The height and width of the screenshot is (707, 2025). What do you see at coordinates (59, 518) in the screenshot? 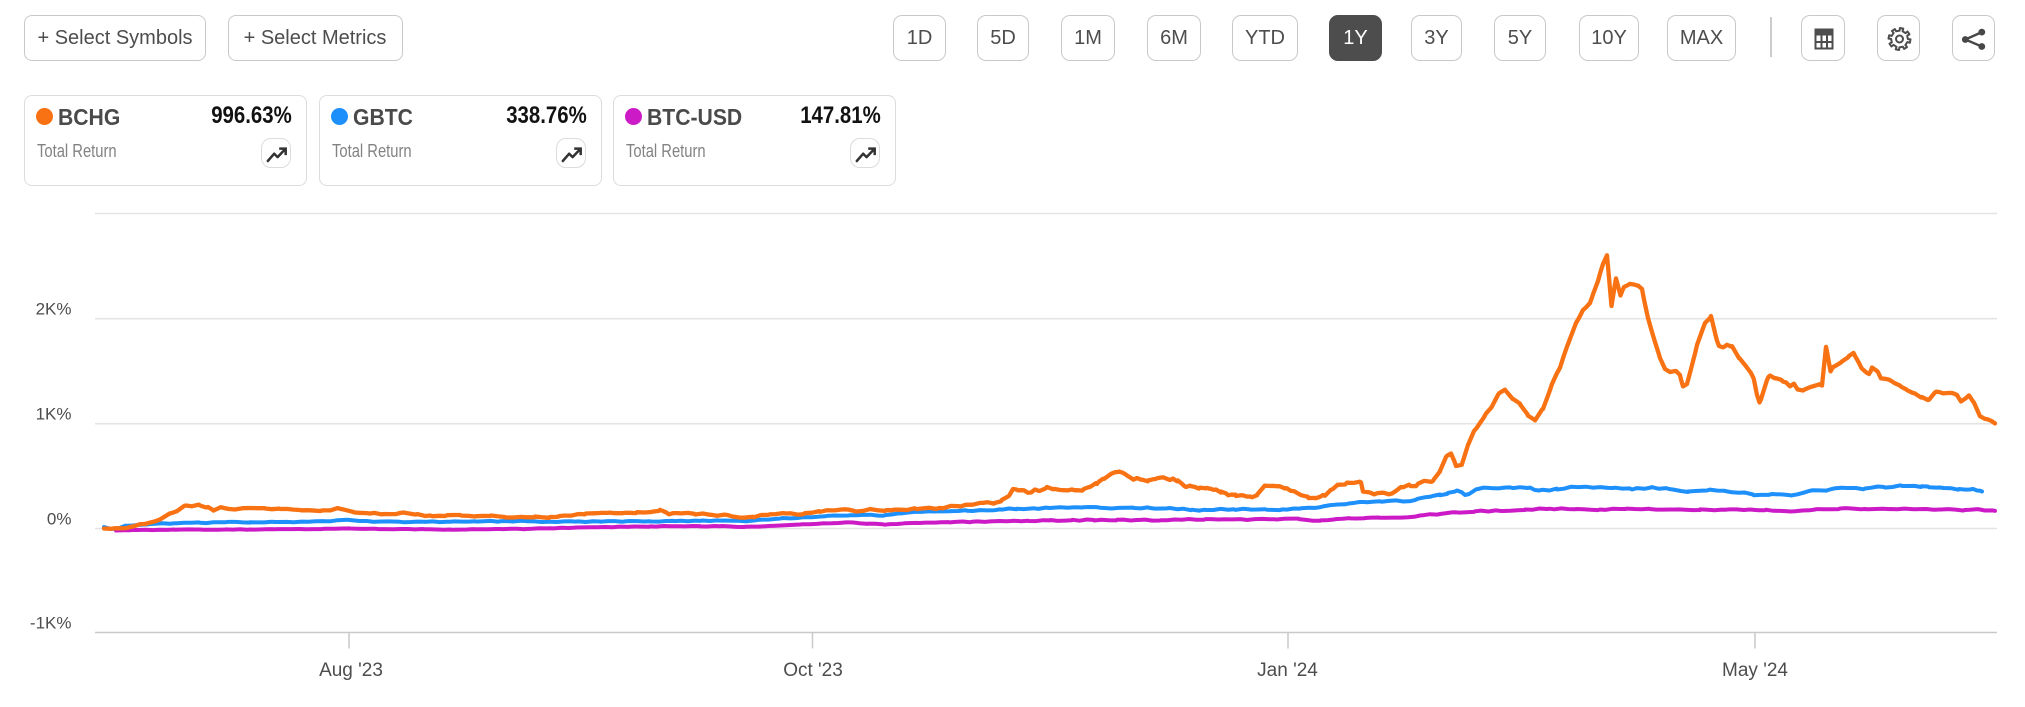
I see `svg-text: 0%` at bounding box center [59, 518].